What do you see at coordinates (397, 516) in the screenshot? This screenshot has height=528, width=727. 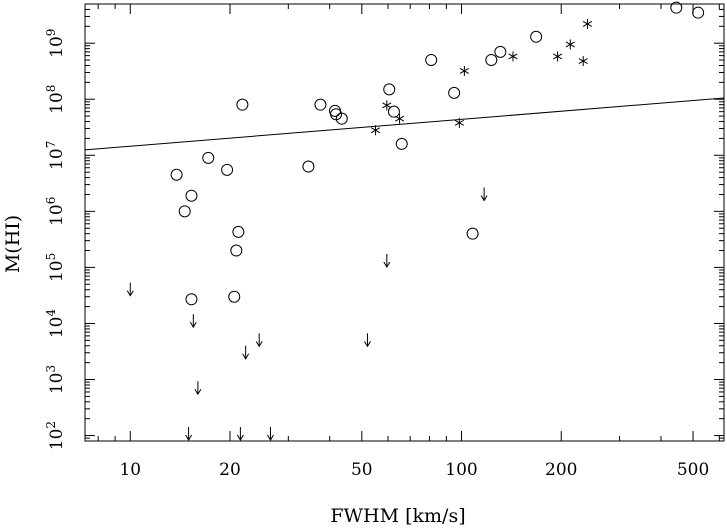 I see `x-axis-label: FWHM [km/s]` at bounding box center [397, 516].